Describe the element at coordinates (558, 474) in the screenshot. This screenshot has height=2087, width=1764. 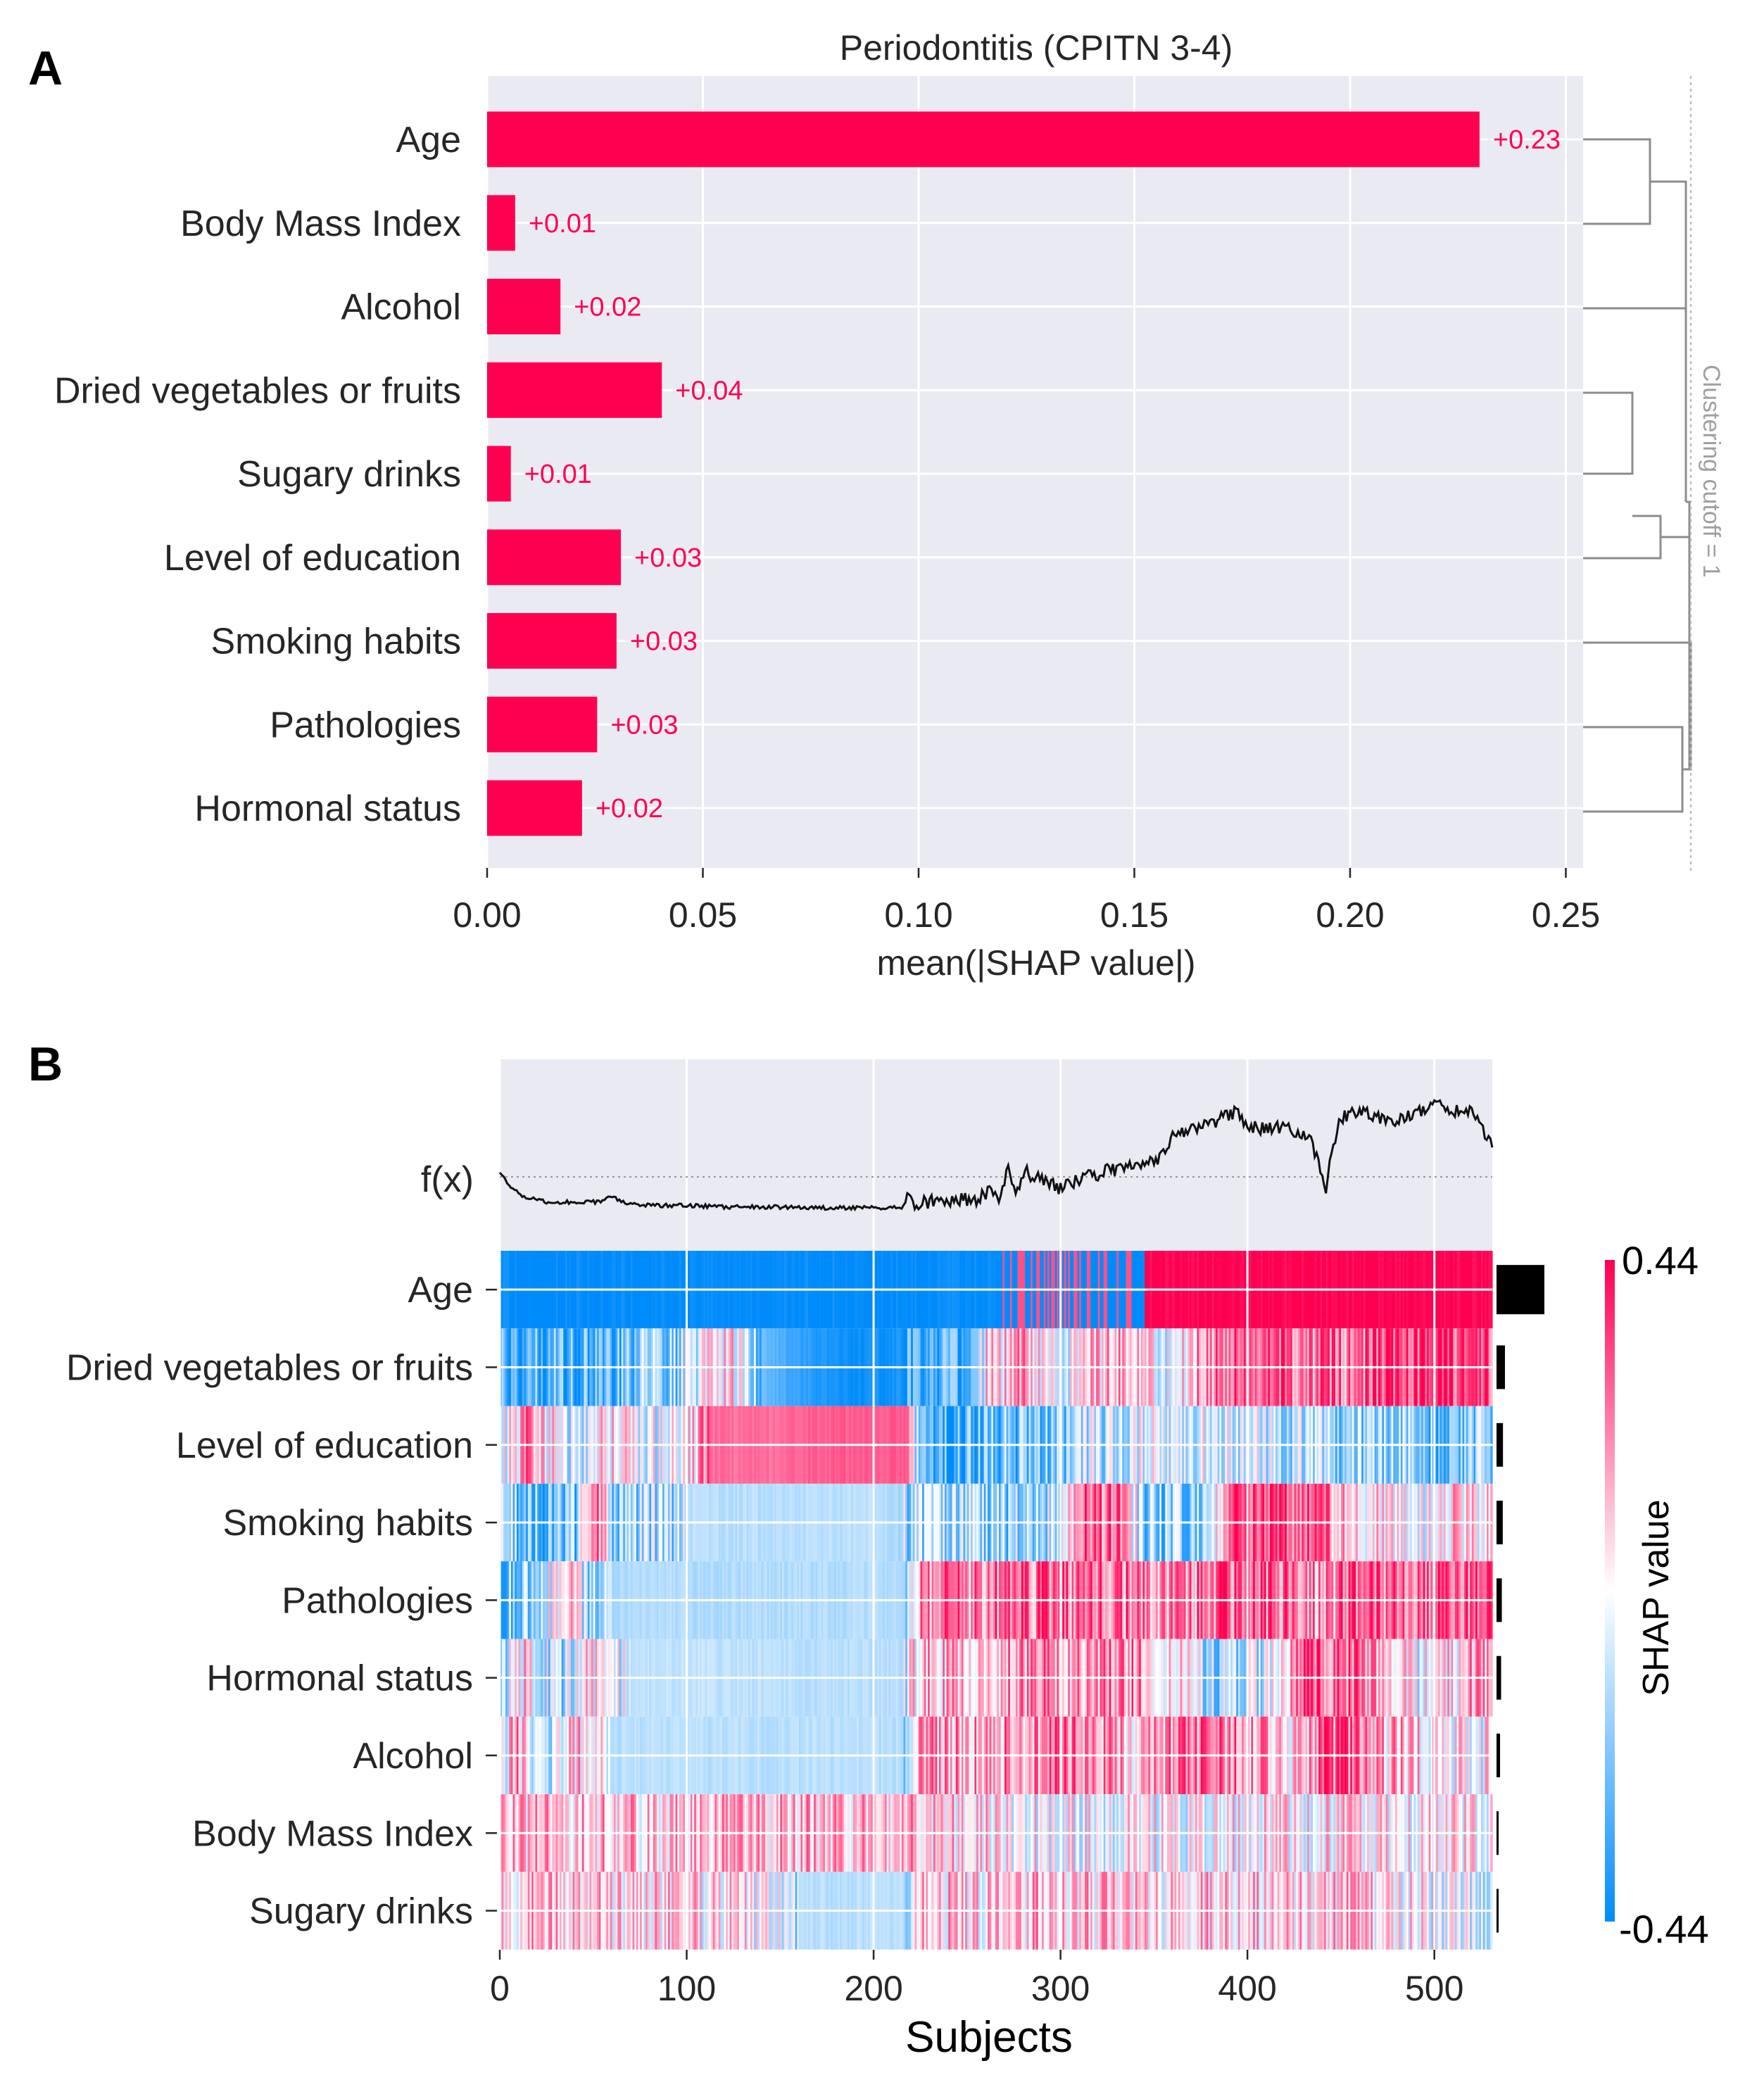
I see `value-label-sugary-drinks: +0.01` at that location.